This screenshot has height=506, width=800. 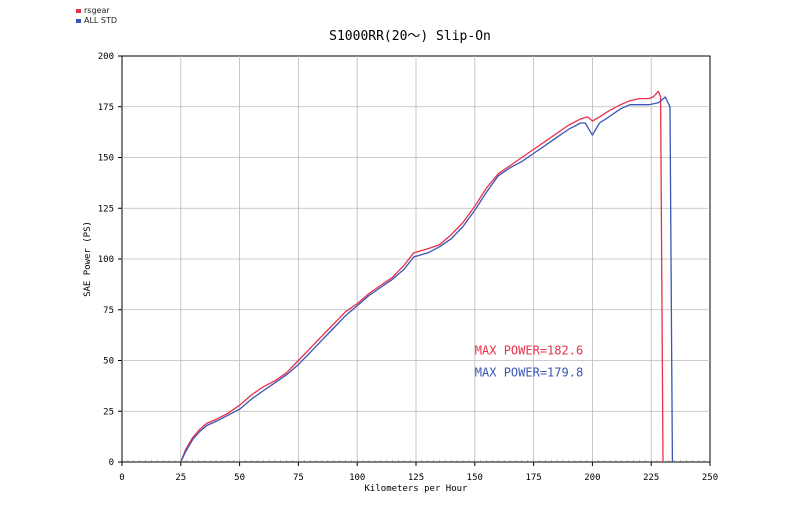 I want to click on legend-swatch-rsgear, so click(x=78, y=11).